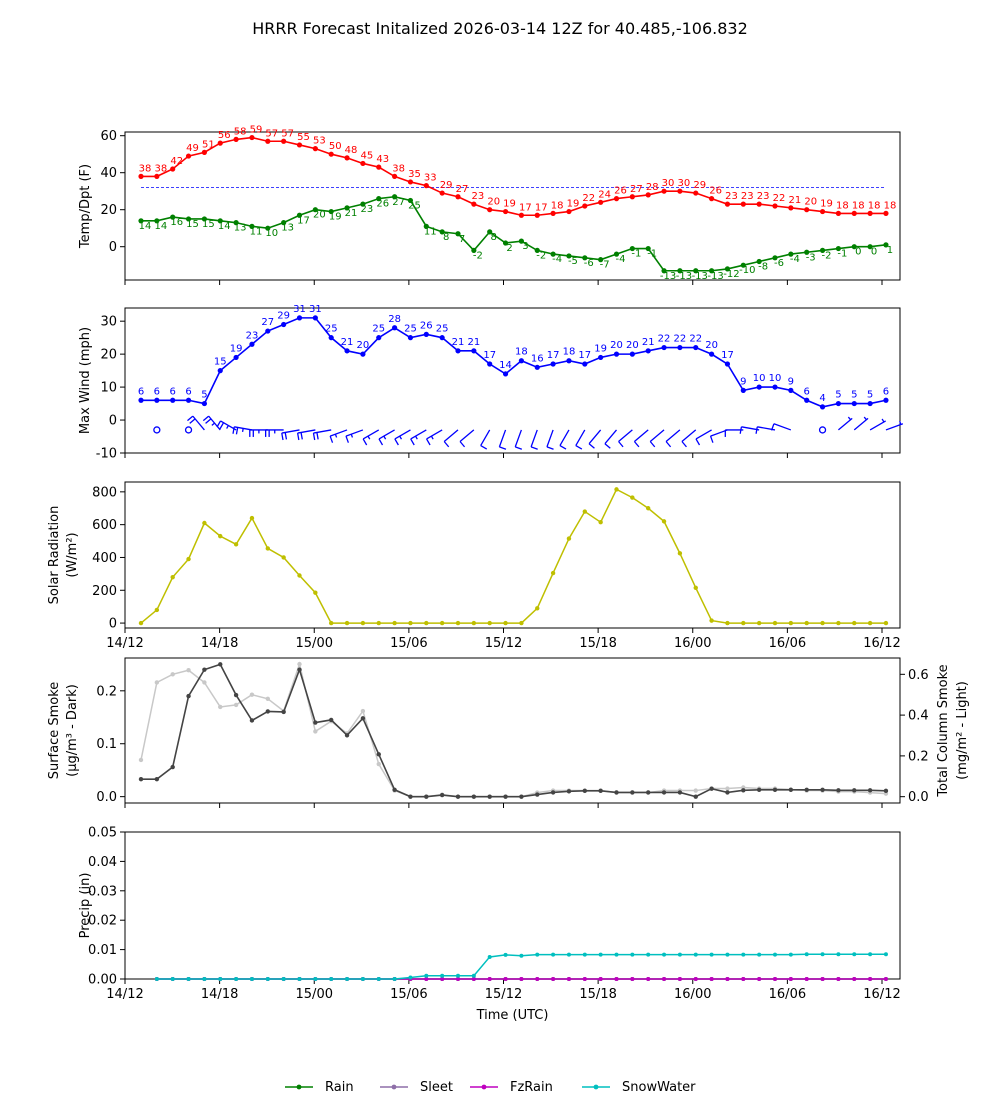 The width and height of the screenshot is (1000, 1100). What do you see at coordinates (382, 159) in the screenshot?
I see `temperature-data-label: 43` at bounding box center [382, 159].